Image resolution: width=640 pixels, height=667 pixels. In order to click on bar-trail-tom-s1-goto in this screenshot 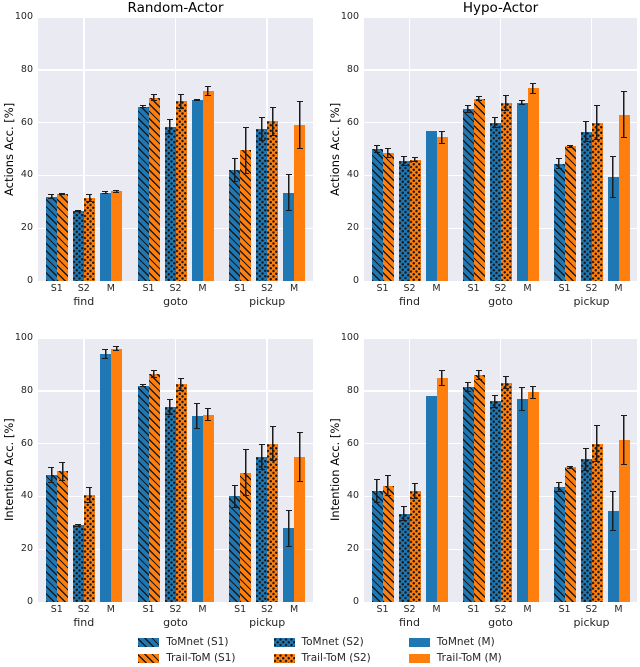, I will do `click(479, 488)`.